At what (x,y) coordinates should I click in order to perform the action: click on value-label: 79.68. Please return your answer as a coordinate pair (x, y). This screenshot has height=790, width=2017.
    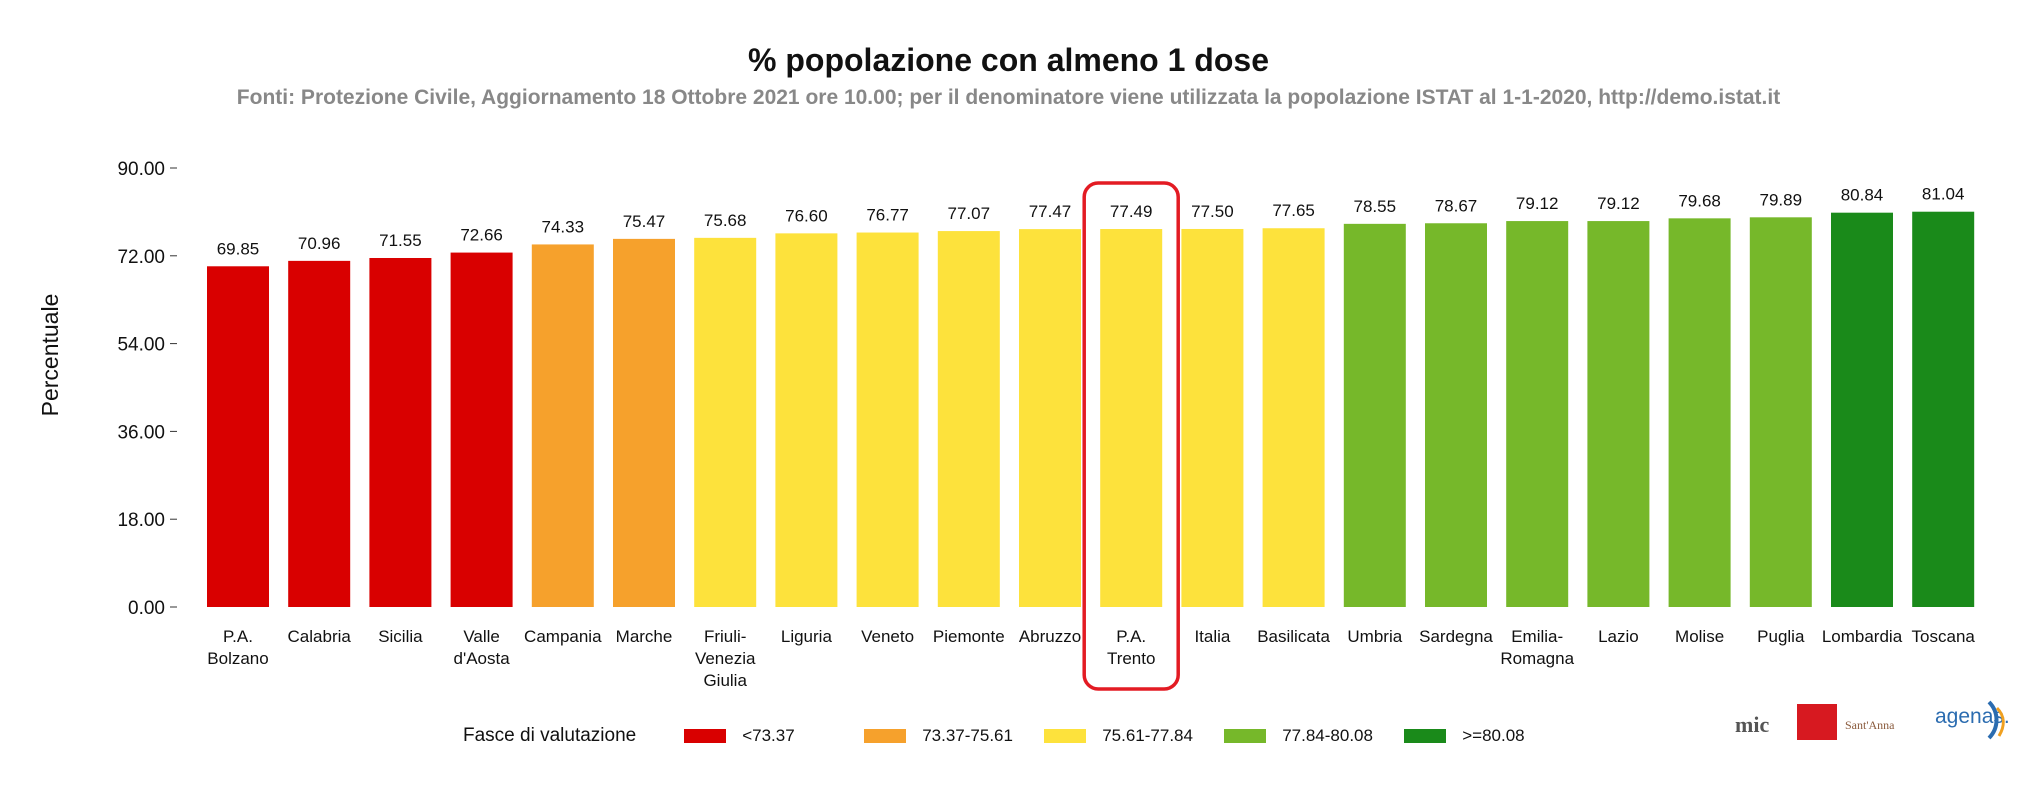
    Looking at the image, I should click on (1699, 200).